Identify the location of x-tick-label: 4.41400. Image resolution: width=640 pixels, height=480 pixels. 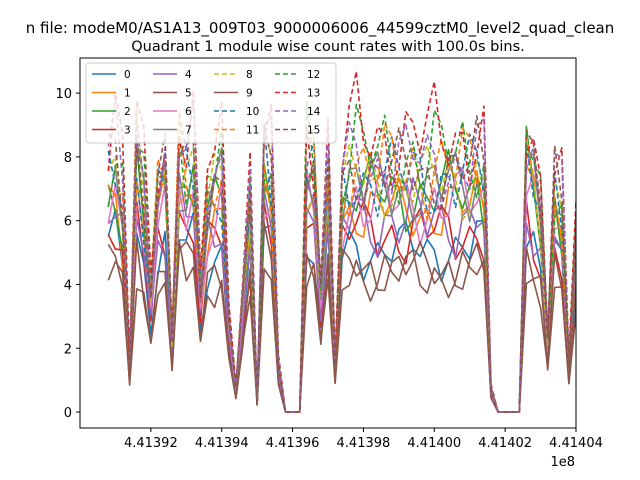
(434, 443).